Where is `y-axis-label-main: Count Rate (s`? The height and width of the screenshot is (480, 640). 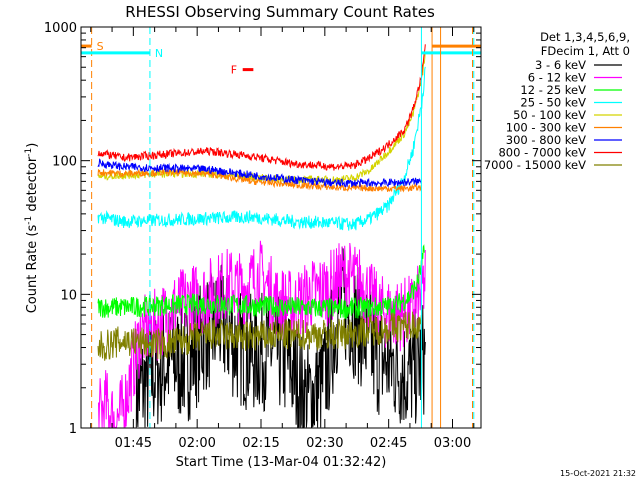
y-axis-label-main: Count Rate (s is located at coordinates (32, 269).